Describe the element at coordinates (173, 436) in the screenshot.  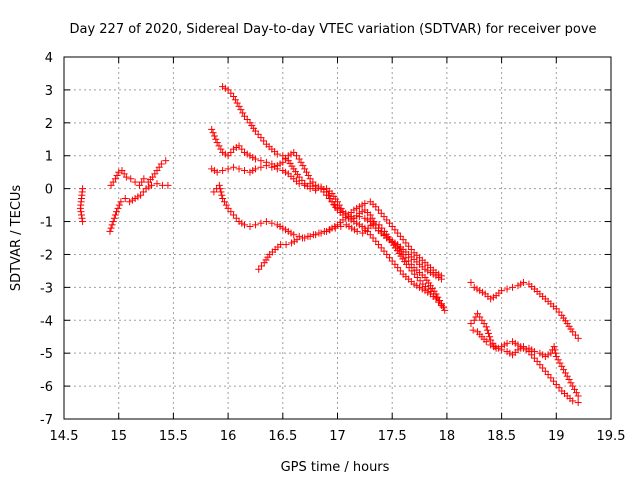
I see `x-tick-label: 15.5` at that location.